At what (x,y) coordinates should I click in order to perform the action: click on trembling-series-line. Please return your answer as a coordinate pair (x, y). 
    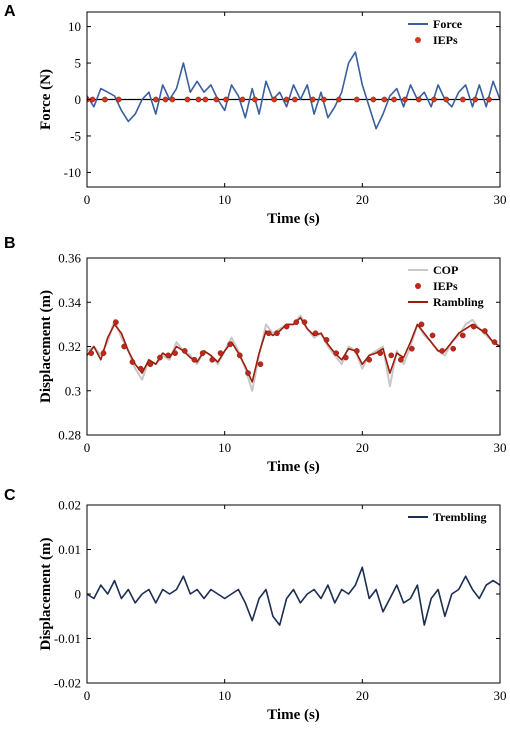
    Looking at the image, I should click on (293, 596).